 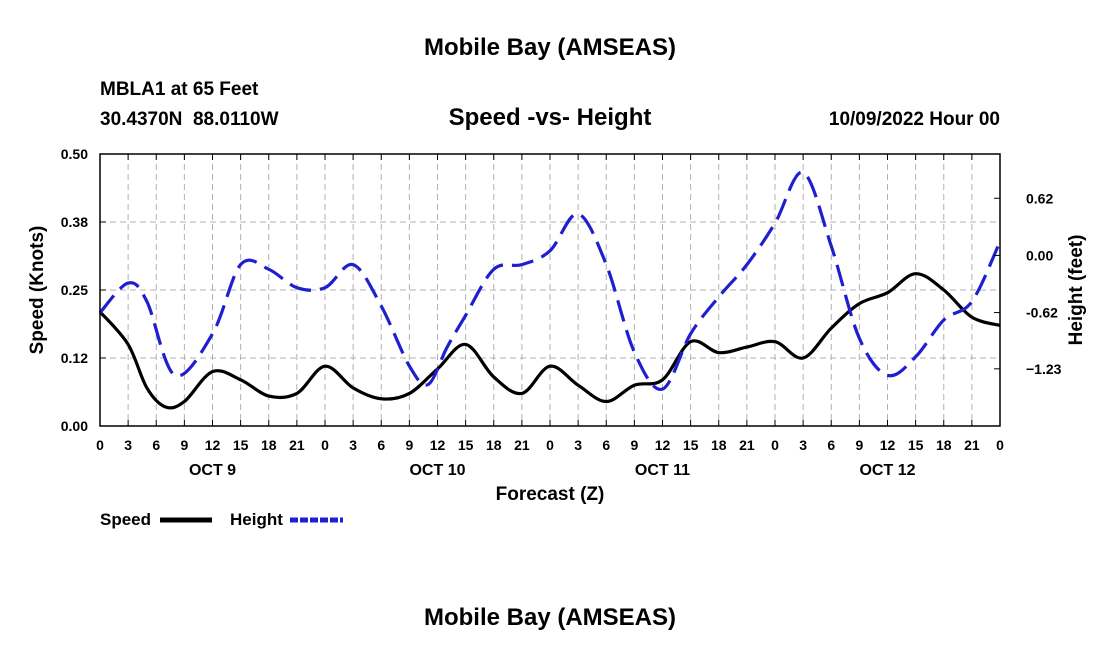 What do you see at coordinates (189, 119) in the screenshot?
I see `location-label: 30.4370N 88.0110W` at bounding box center [189, 119].